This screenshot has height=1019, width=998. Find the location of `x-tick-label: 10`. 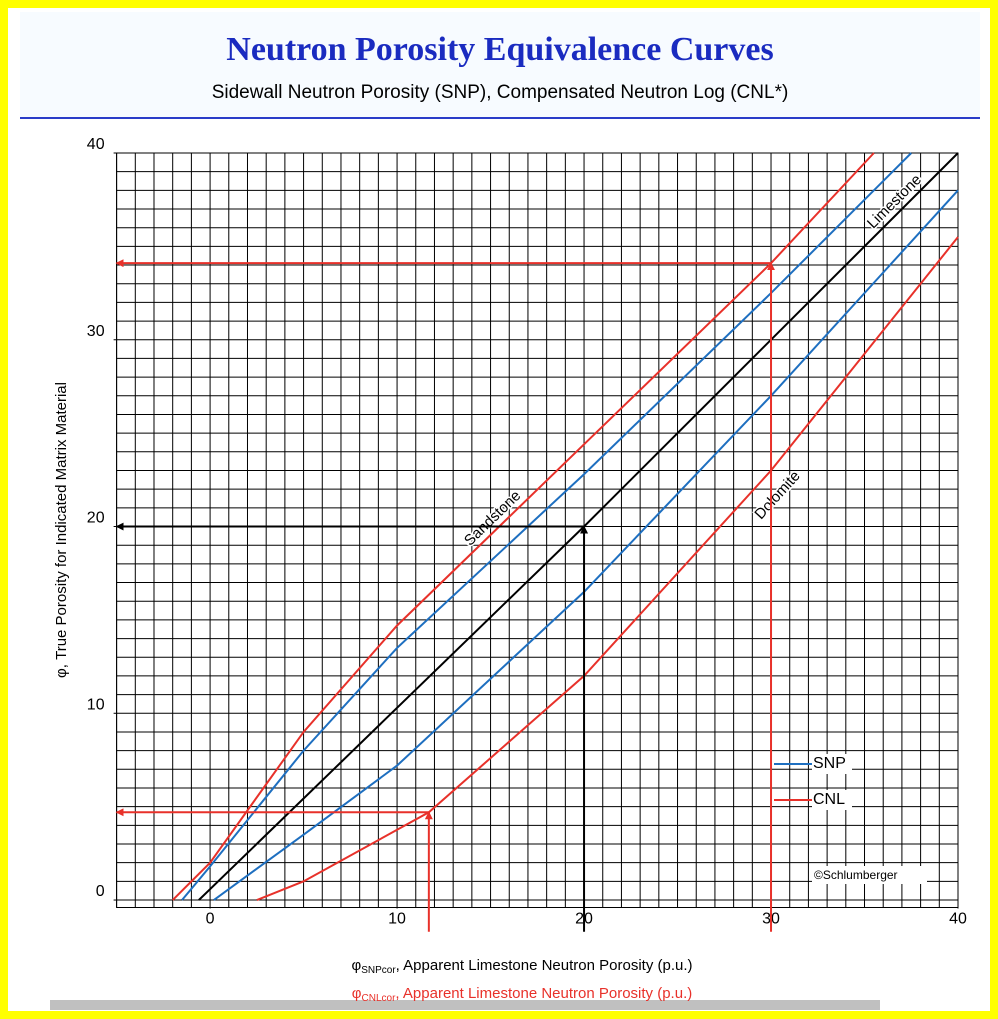

x-tick-label: 10 is located at coordinates (397, 919).